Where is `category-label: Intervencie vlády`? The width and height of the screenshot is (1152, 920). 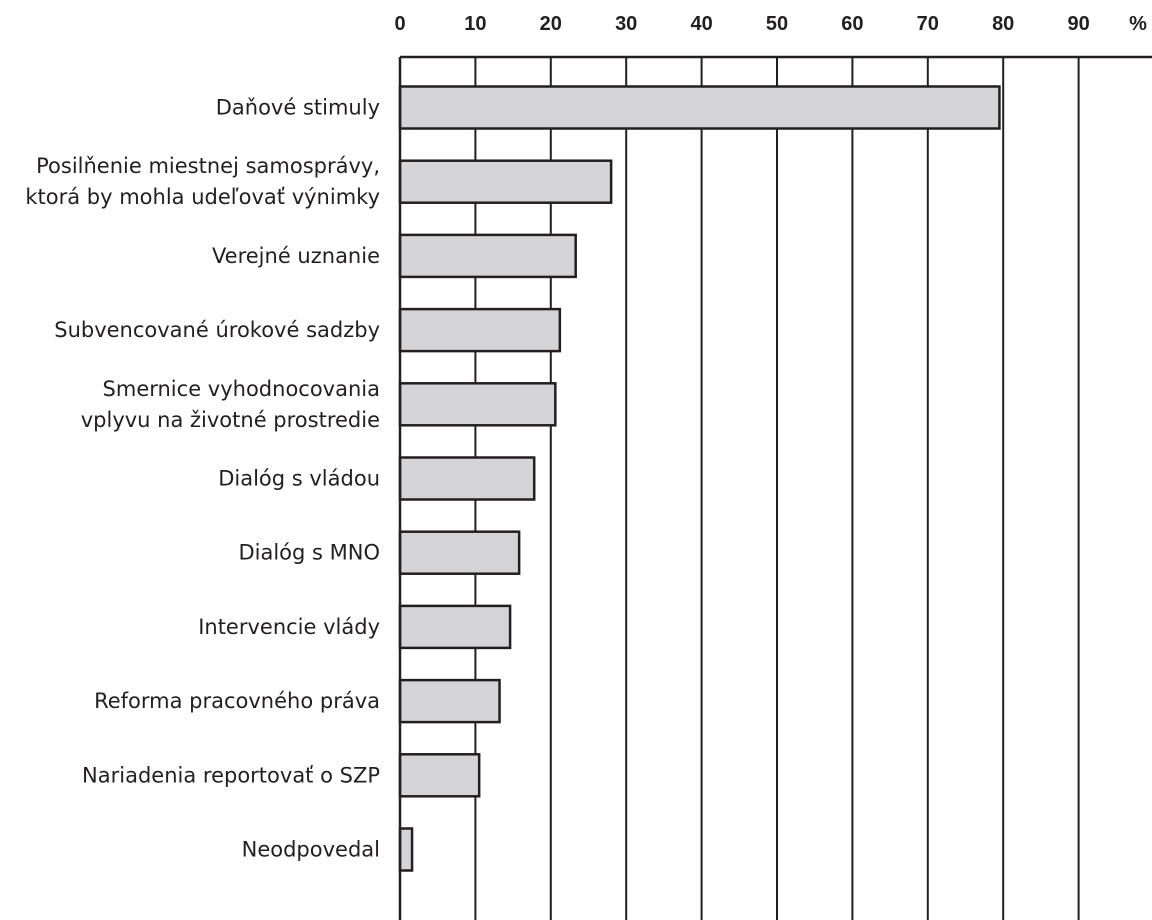
category-label: Intervencie vlády is located at coordinates (289, 627).